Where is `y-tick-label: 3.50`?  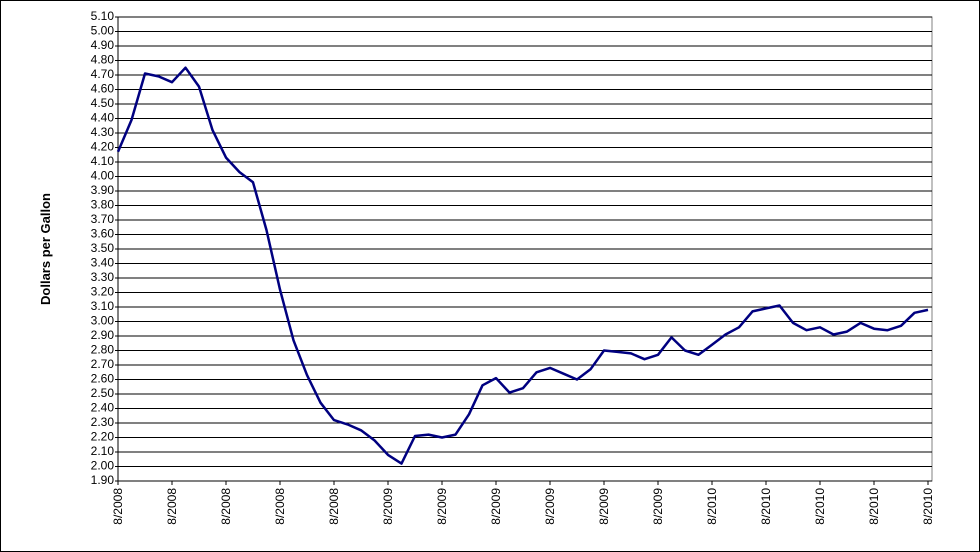 y-tick-label: 3.50 is located at coordinates (103, 248).